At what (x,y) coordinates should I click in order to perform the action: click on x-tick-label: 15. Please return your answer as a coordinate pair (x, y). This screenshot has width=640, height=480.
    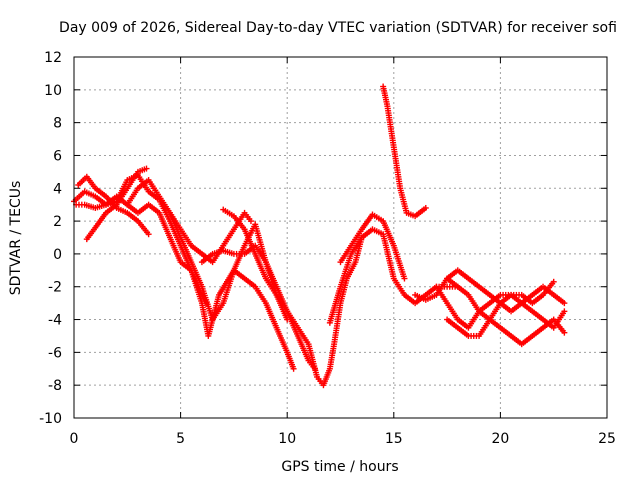
    Looking at the image, I should click on (394, 439).